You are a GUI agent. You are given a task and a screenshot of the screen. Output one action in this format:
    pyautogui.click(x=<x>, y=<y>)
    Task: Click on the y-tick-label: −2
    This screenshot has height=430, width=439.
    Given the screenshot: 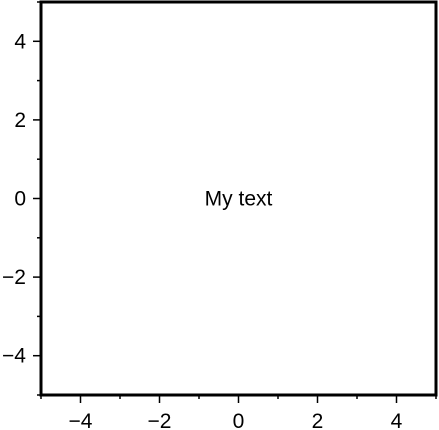 What is the action you would take?
    pyautogui.click(x=14, y=277)
    